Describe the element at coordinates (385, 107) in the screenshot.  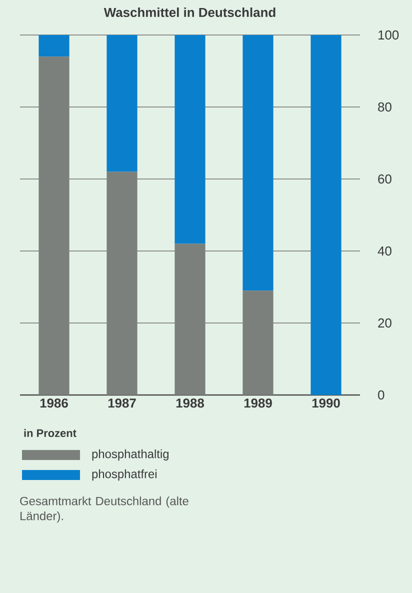
I see `y-tick-label: 80` at that location.